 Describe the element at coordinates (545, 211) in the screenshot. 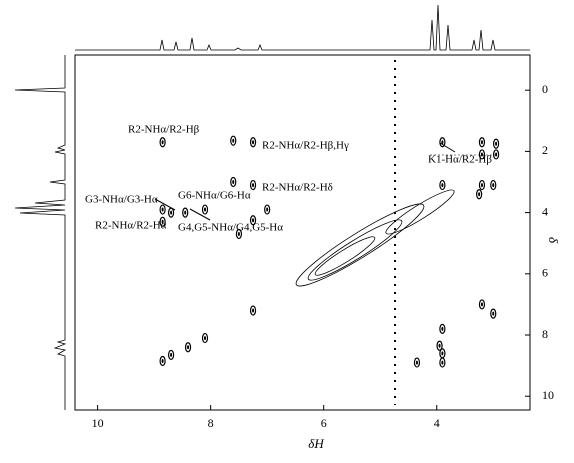

I see `y-tick-label: 4` at that location.